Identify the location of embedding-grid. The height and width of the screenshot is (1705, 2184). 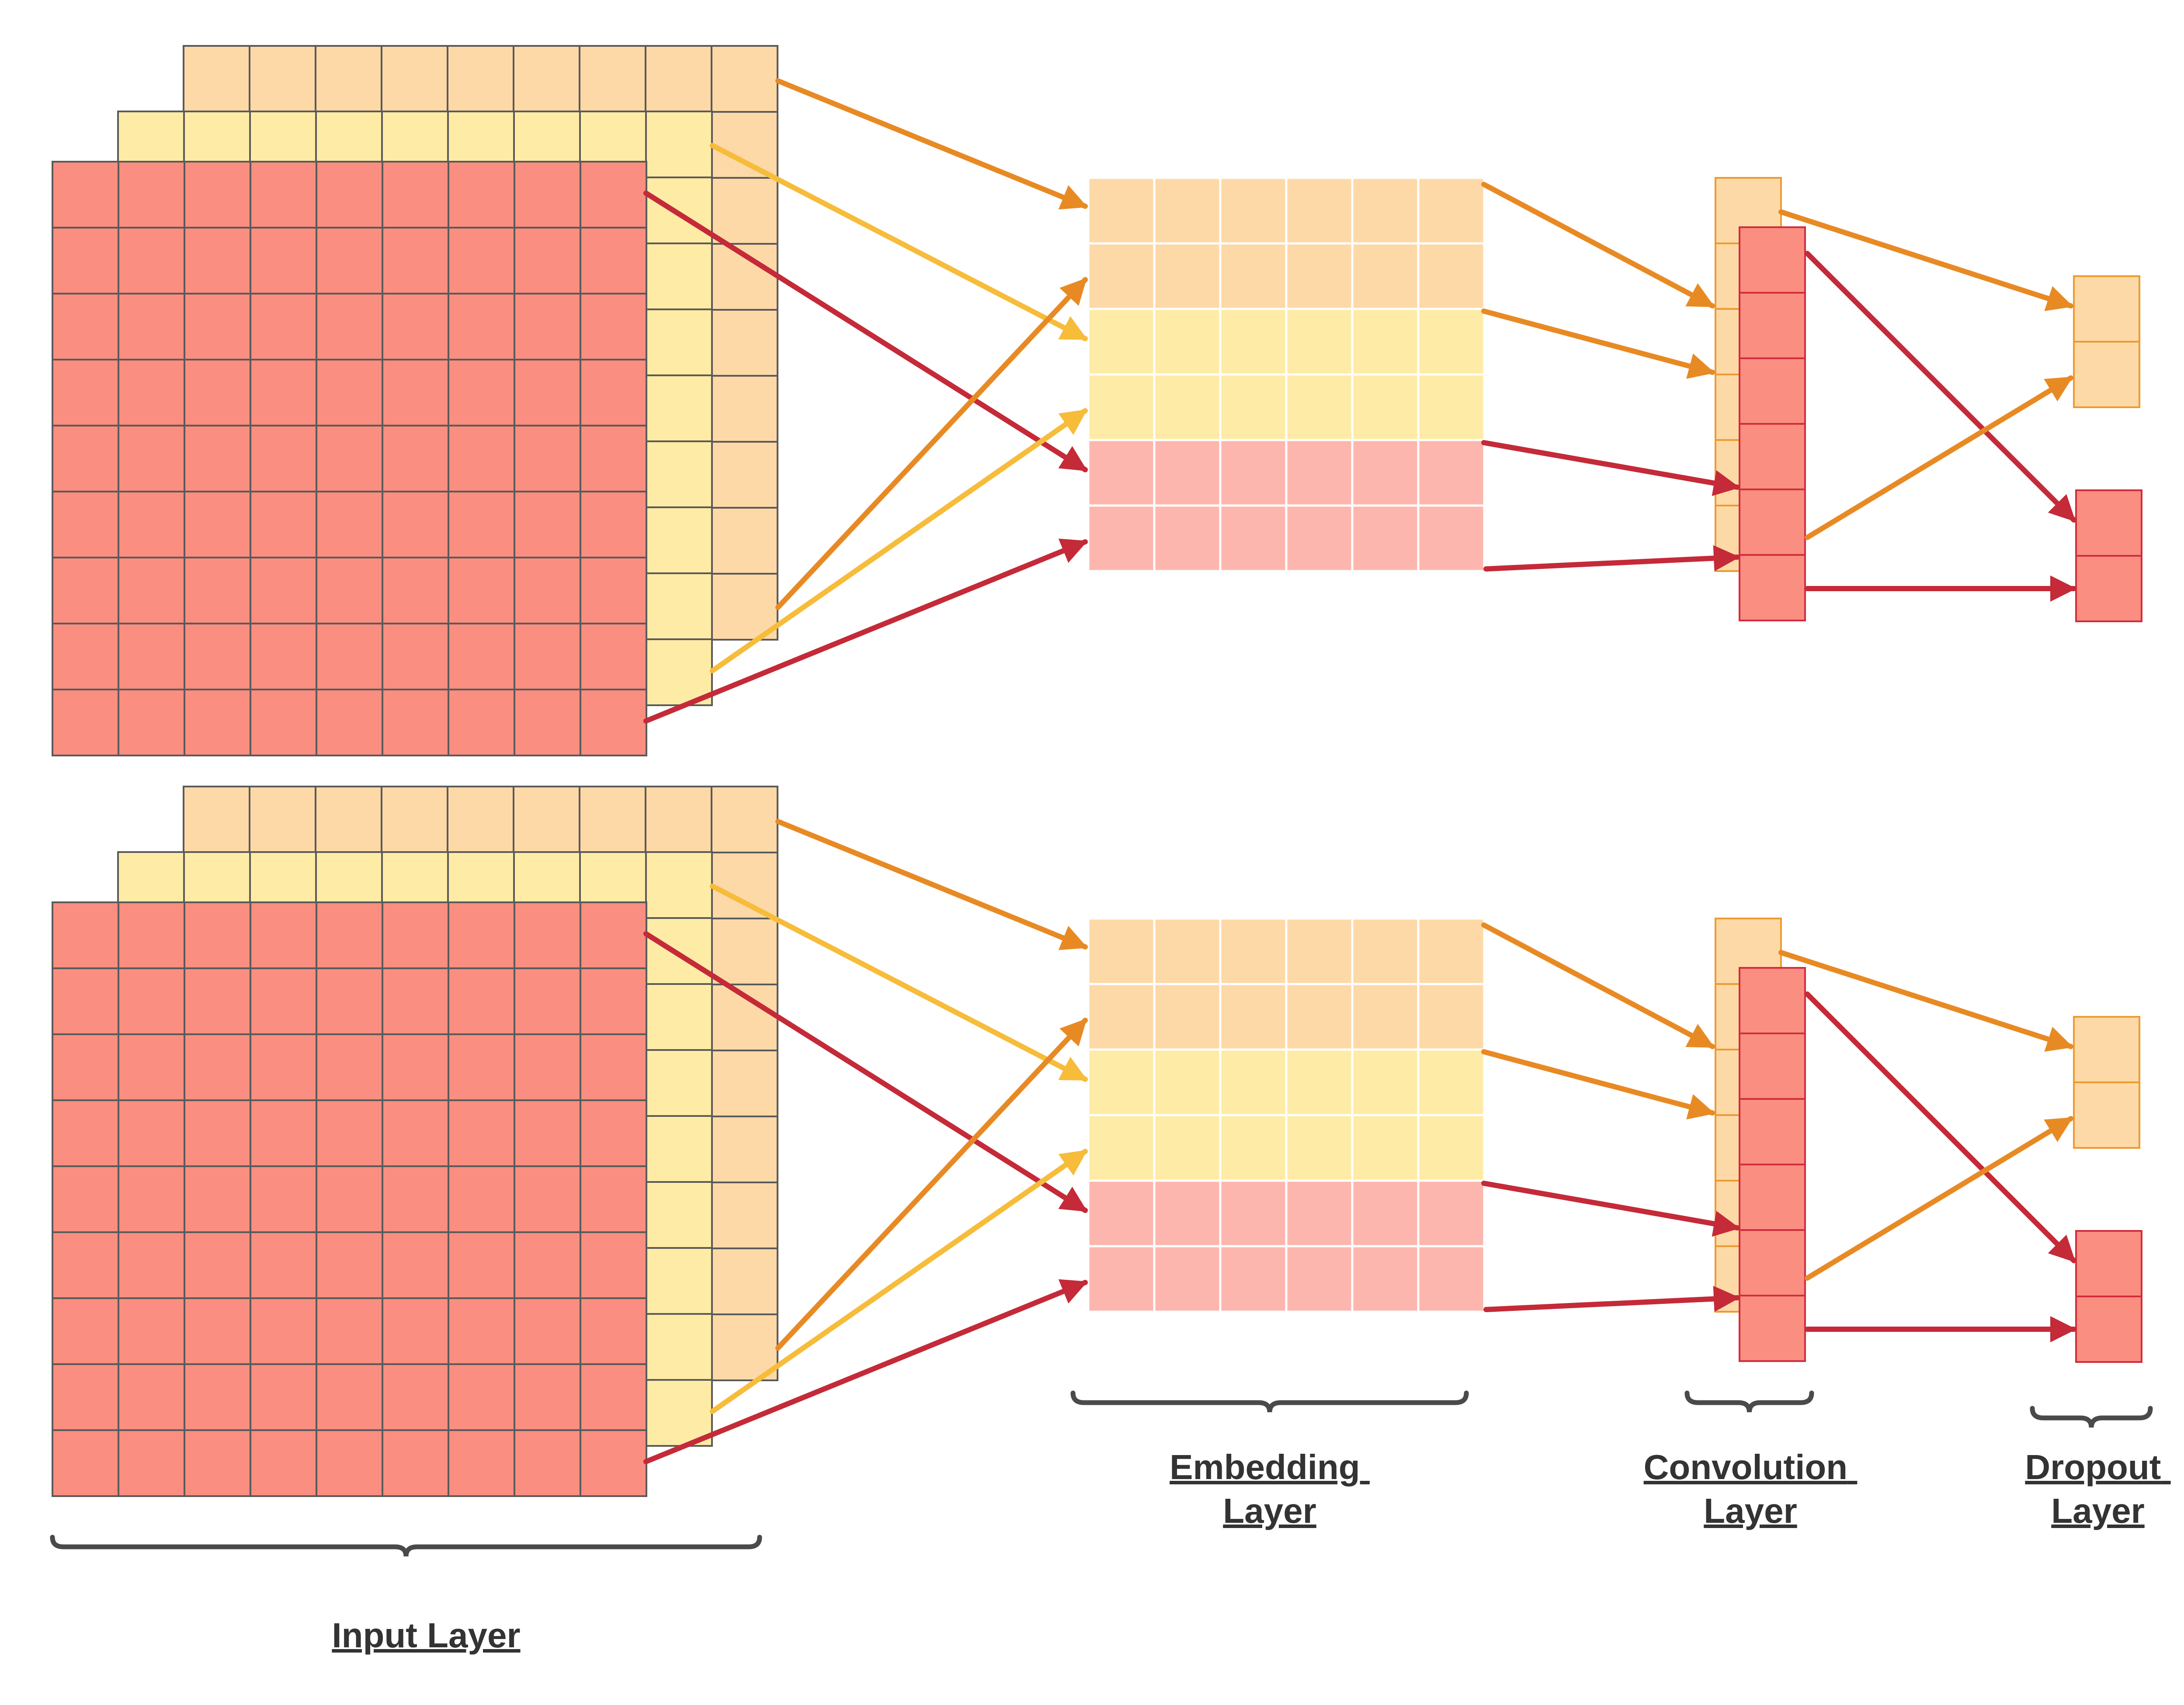
(1286, 375).